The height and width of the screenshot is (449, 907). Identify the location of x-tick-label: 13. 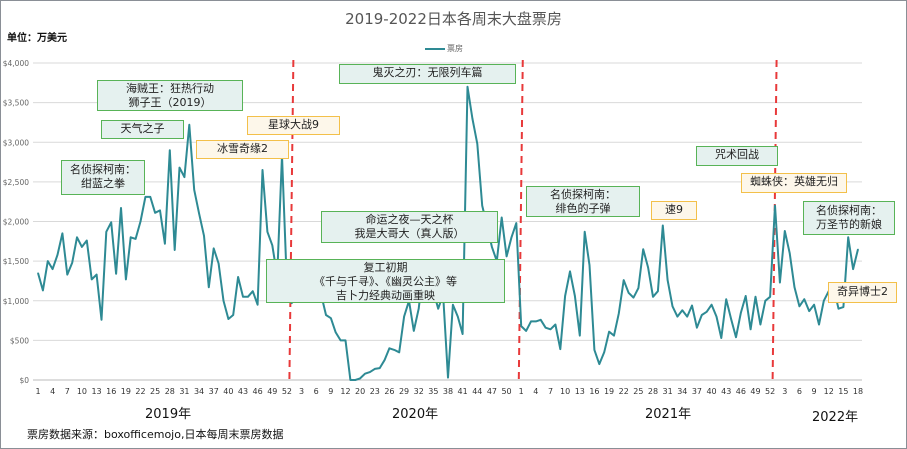
(96, 391).